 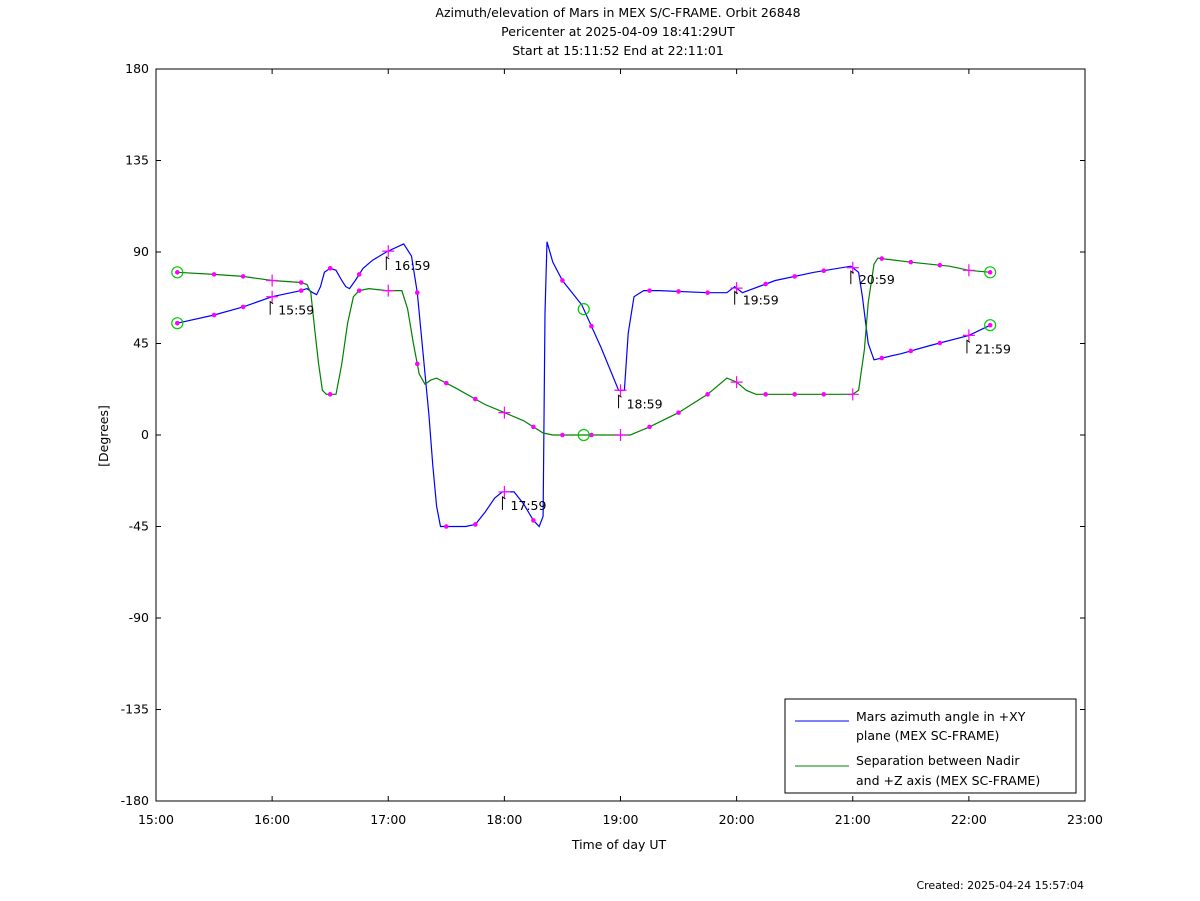 I want to click on y-tick-label: 45, so click(x=141, y=343).